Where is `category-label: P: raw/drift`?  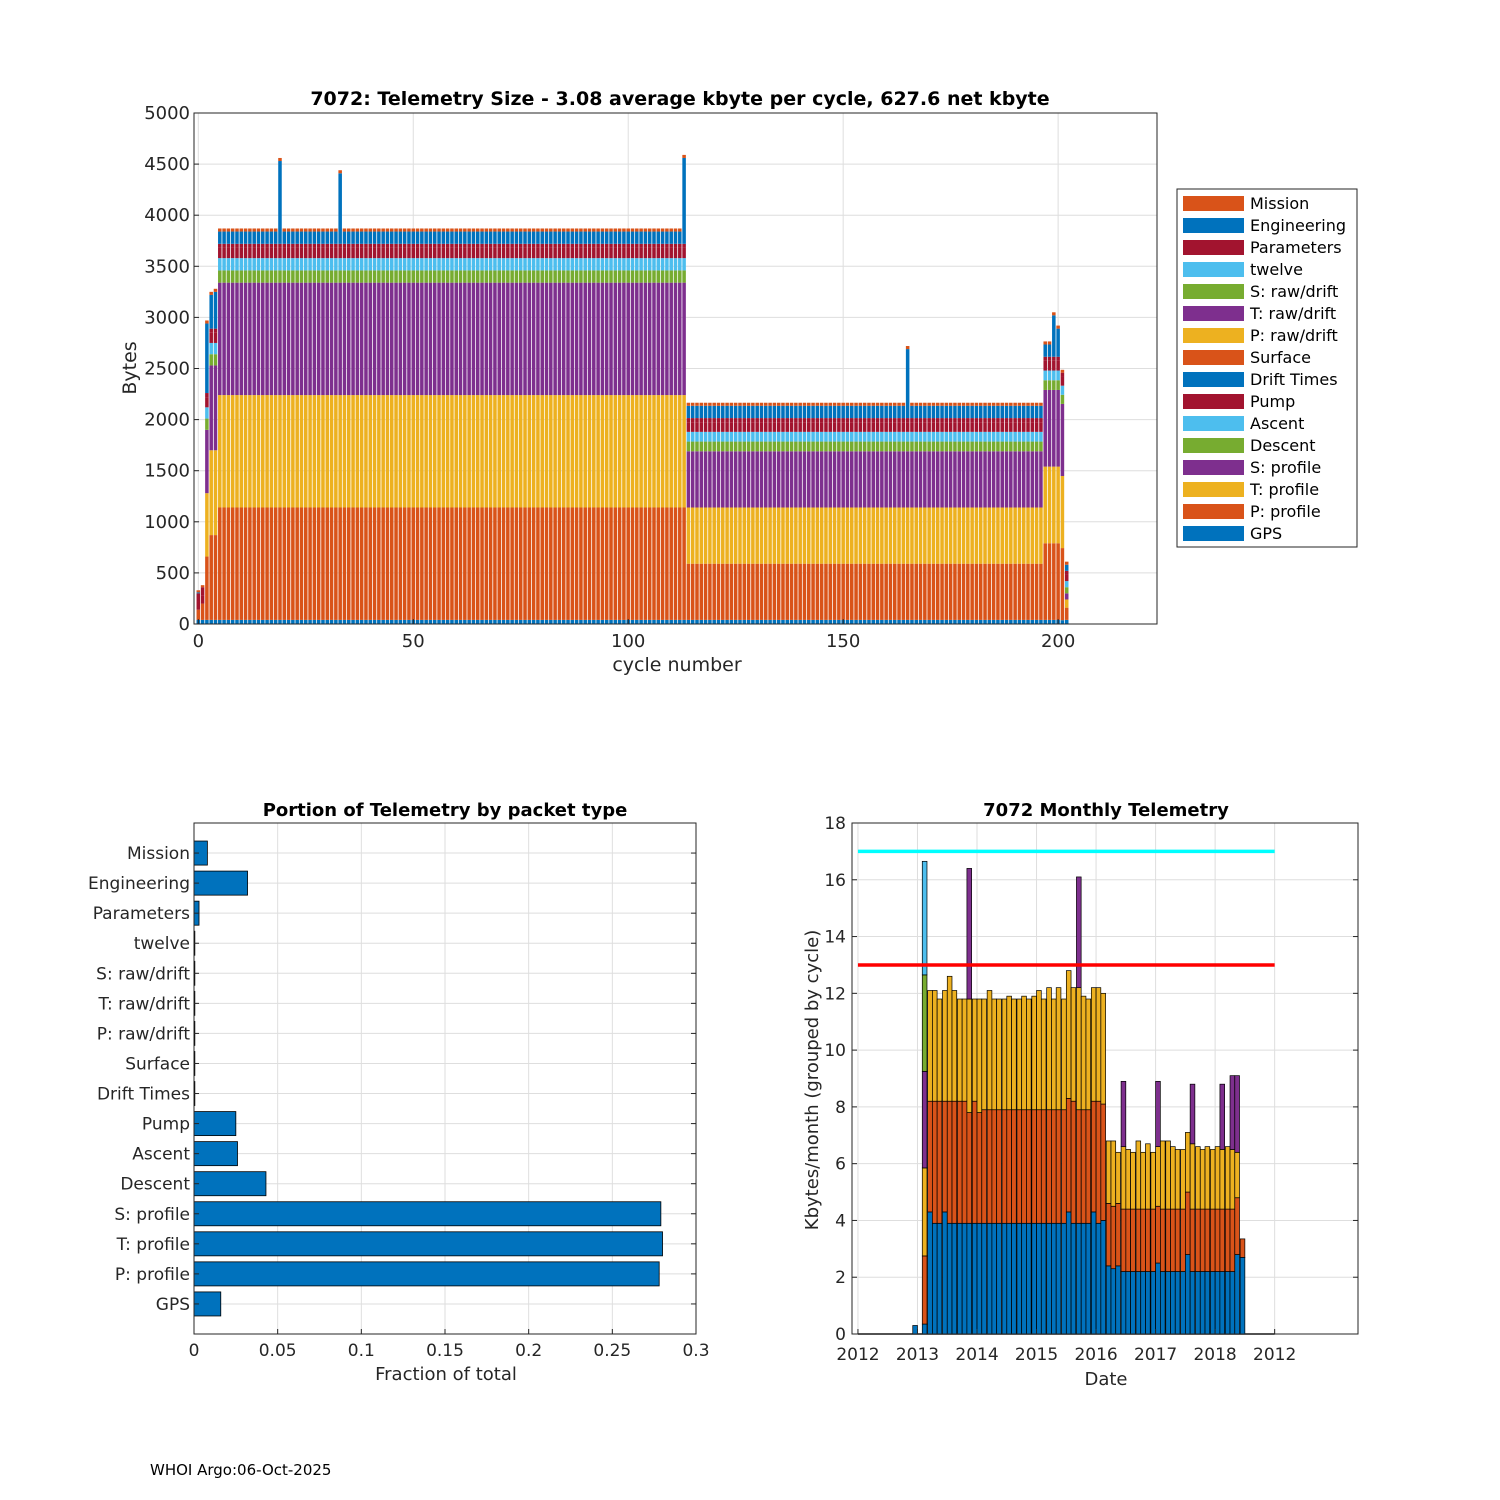
category-label: P: raw/drift is located at coordinates (144, 1034).